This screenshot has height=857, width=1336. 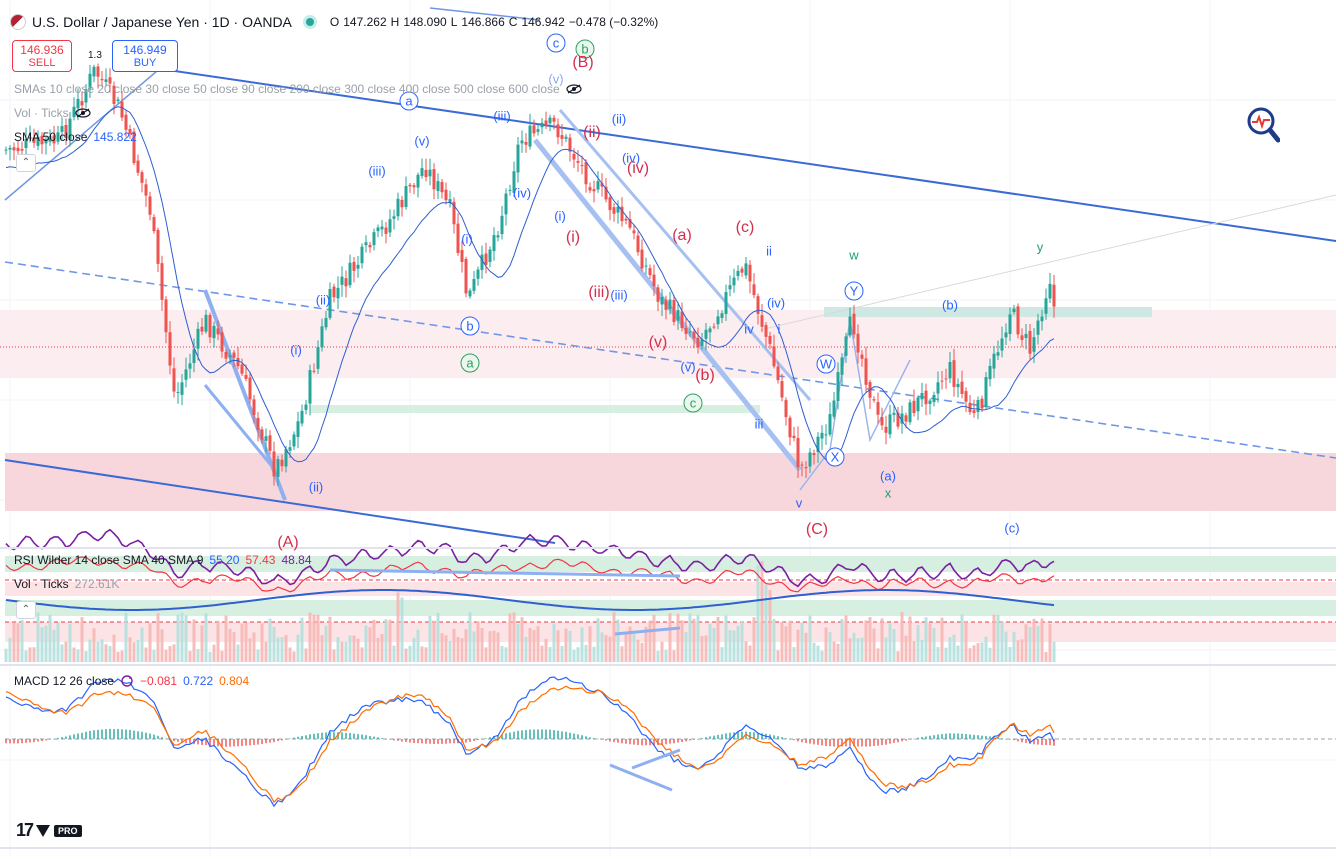 I want to click on rsi-trendline, so click(x=647, y=631).